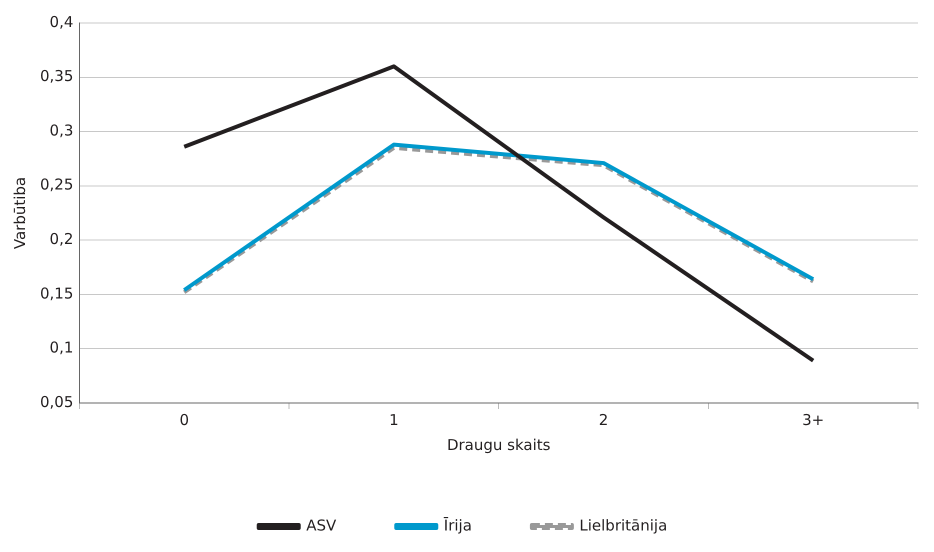 Image resolution: width=934 pixels, height=552 pixels. What do you see at coordinates (184, 419) in the screenshot?
I see `x-tick-label: 0` at bounding box center [184, 419].